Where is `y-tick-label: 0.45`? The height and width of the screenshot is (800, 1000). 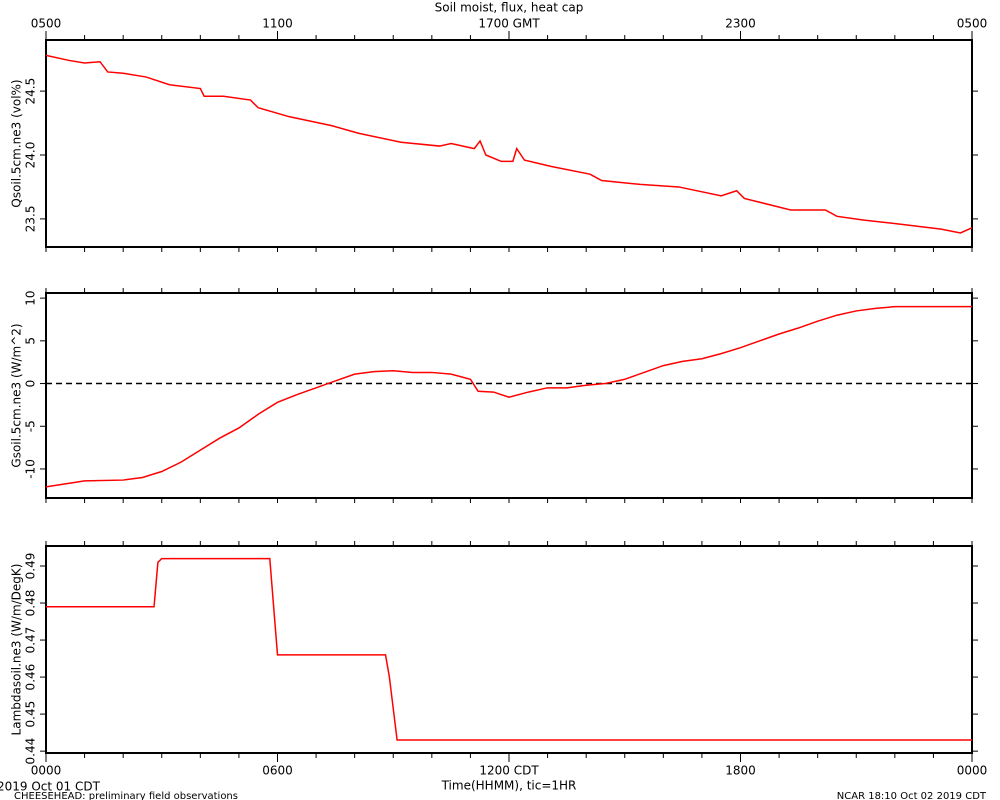
y-tick-label: 0.45 is located at coordinates (31, 714).